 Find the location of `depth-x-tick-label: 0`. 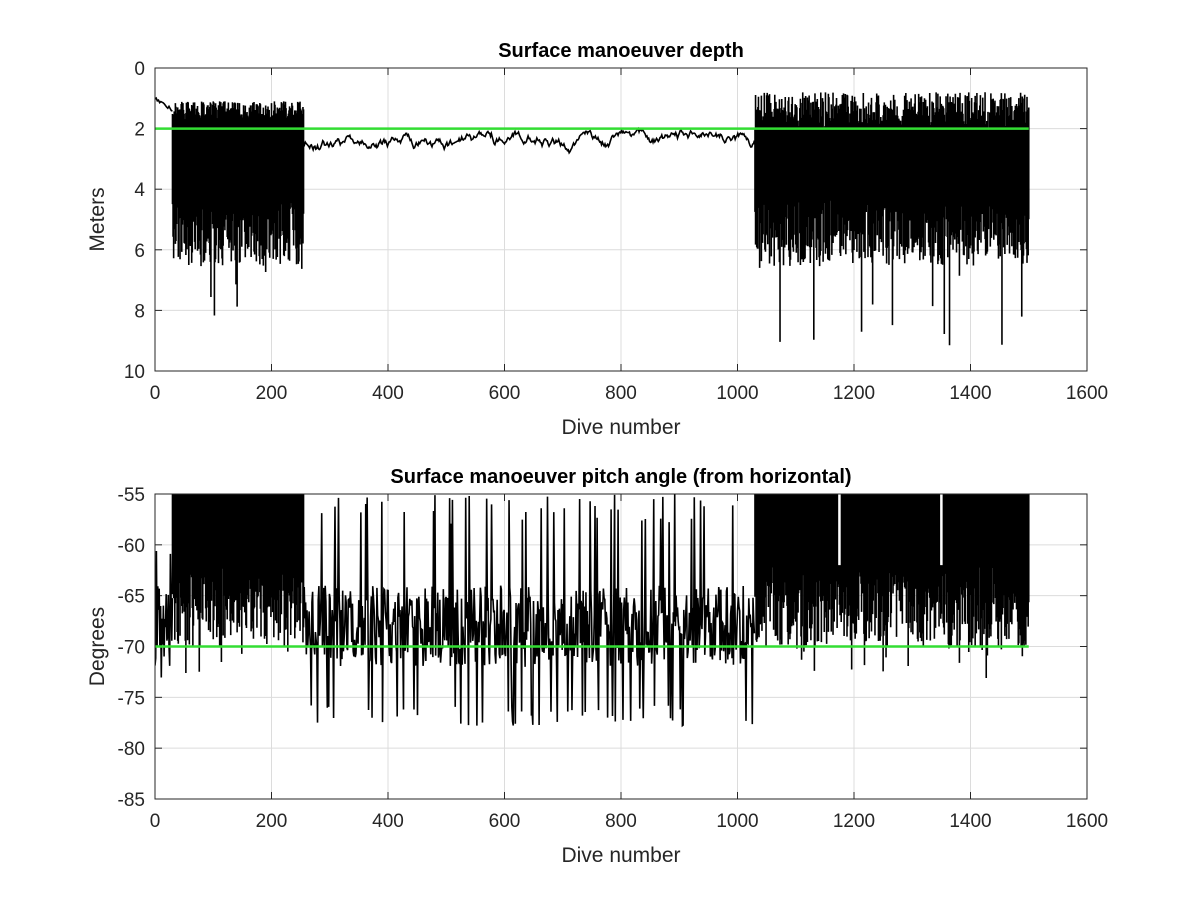

depth-x-tick-label: 0 is located at coordinates (155, 393).